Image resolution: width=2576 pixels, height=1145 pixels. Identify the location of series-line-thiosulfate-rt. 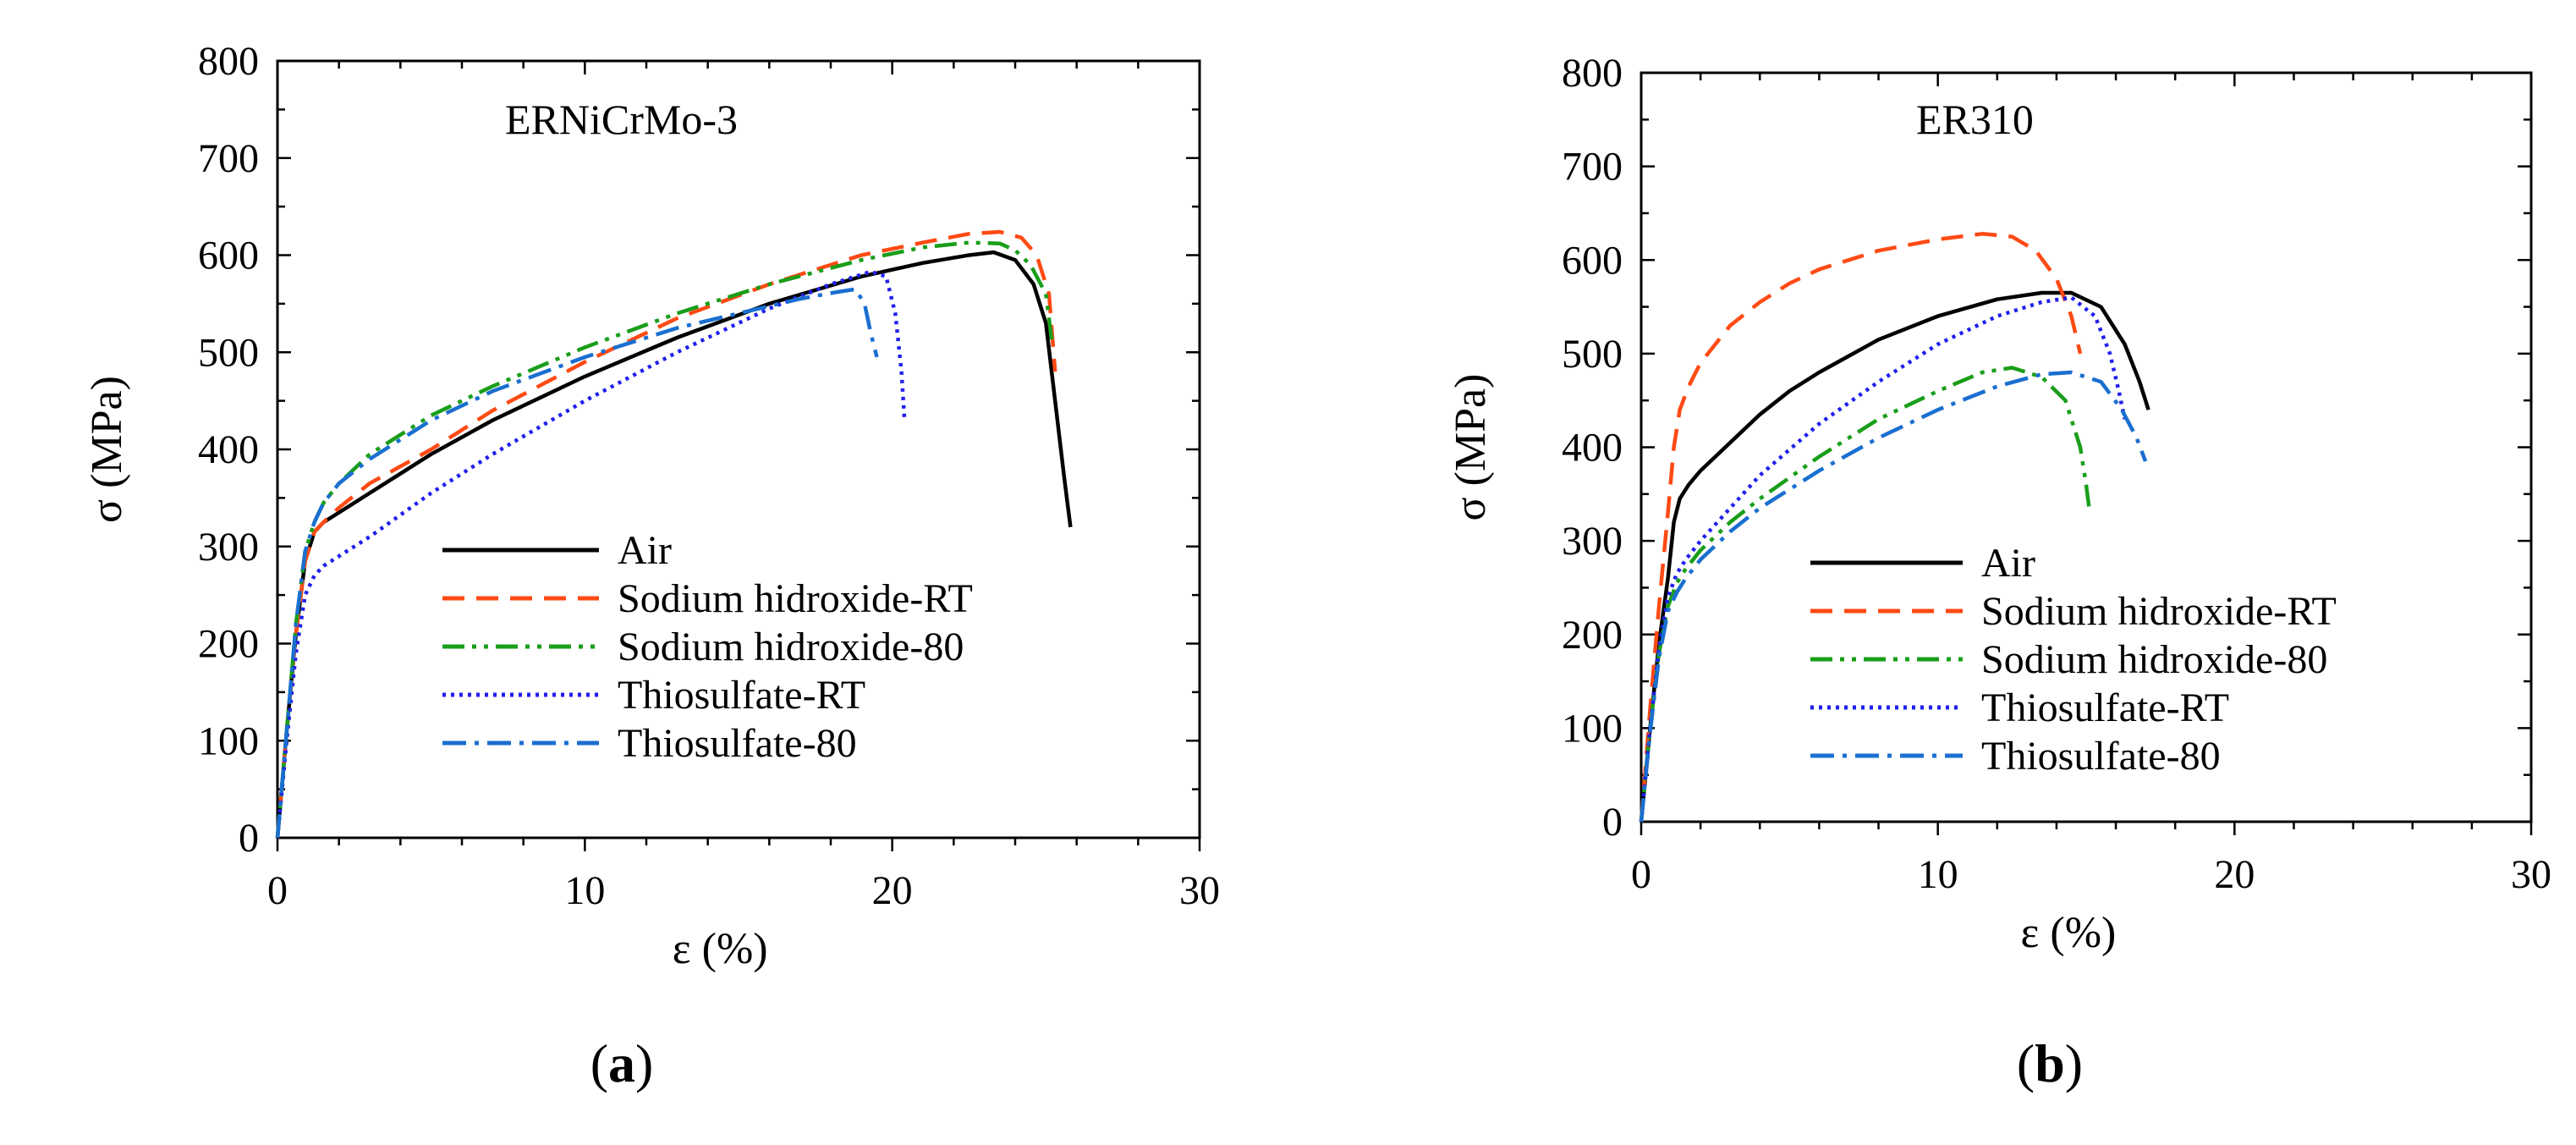
(1883, 559).